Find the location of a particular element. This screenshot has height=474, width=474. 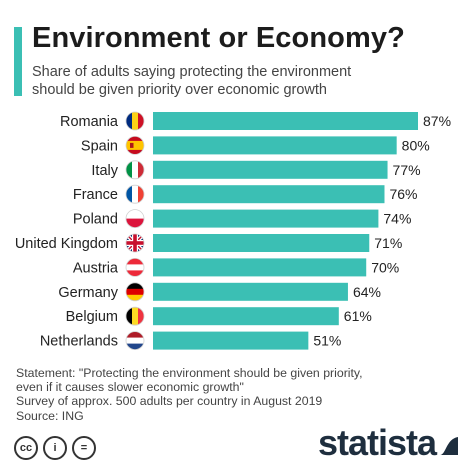

united-kingdom-flag-icon is located at coordinates (135, 243).